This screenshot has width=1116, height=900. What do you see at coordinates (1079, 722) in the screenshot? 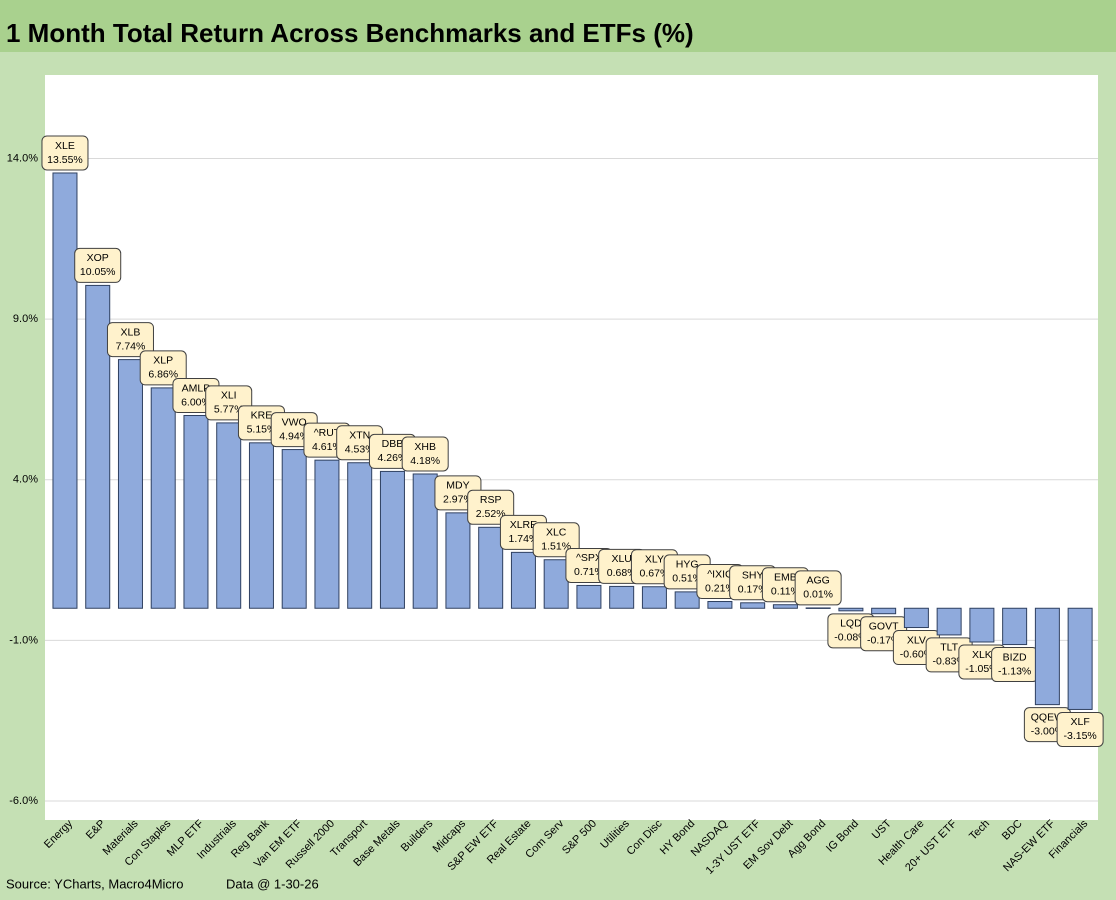
I see `ticker-label: XLF` at bounding box center [1079, 722].